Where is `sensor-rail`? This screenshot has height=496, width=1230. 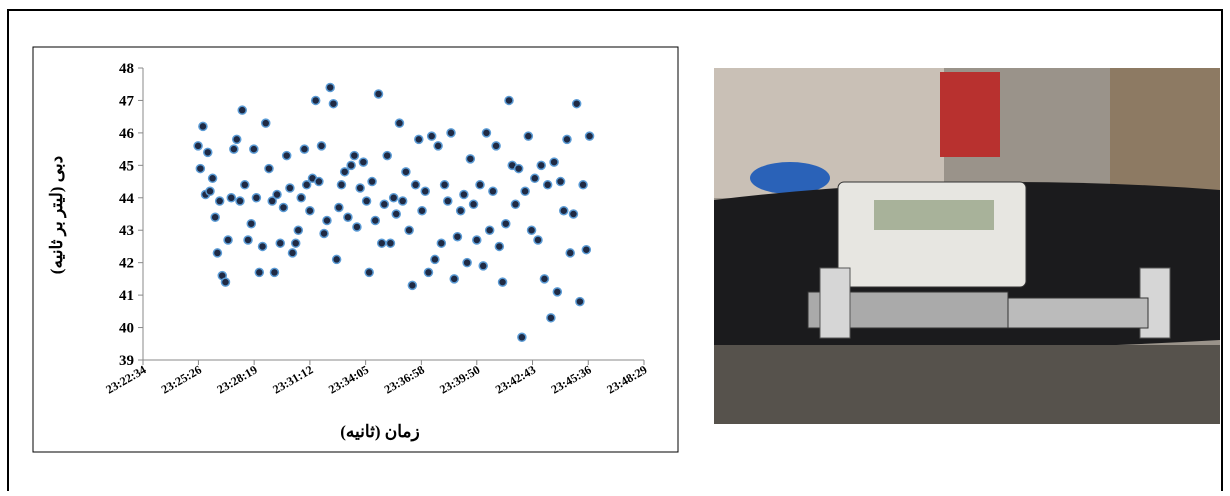
sensor-rail is located at coordinates (1078, 313).